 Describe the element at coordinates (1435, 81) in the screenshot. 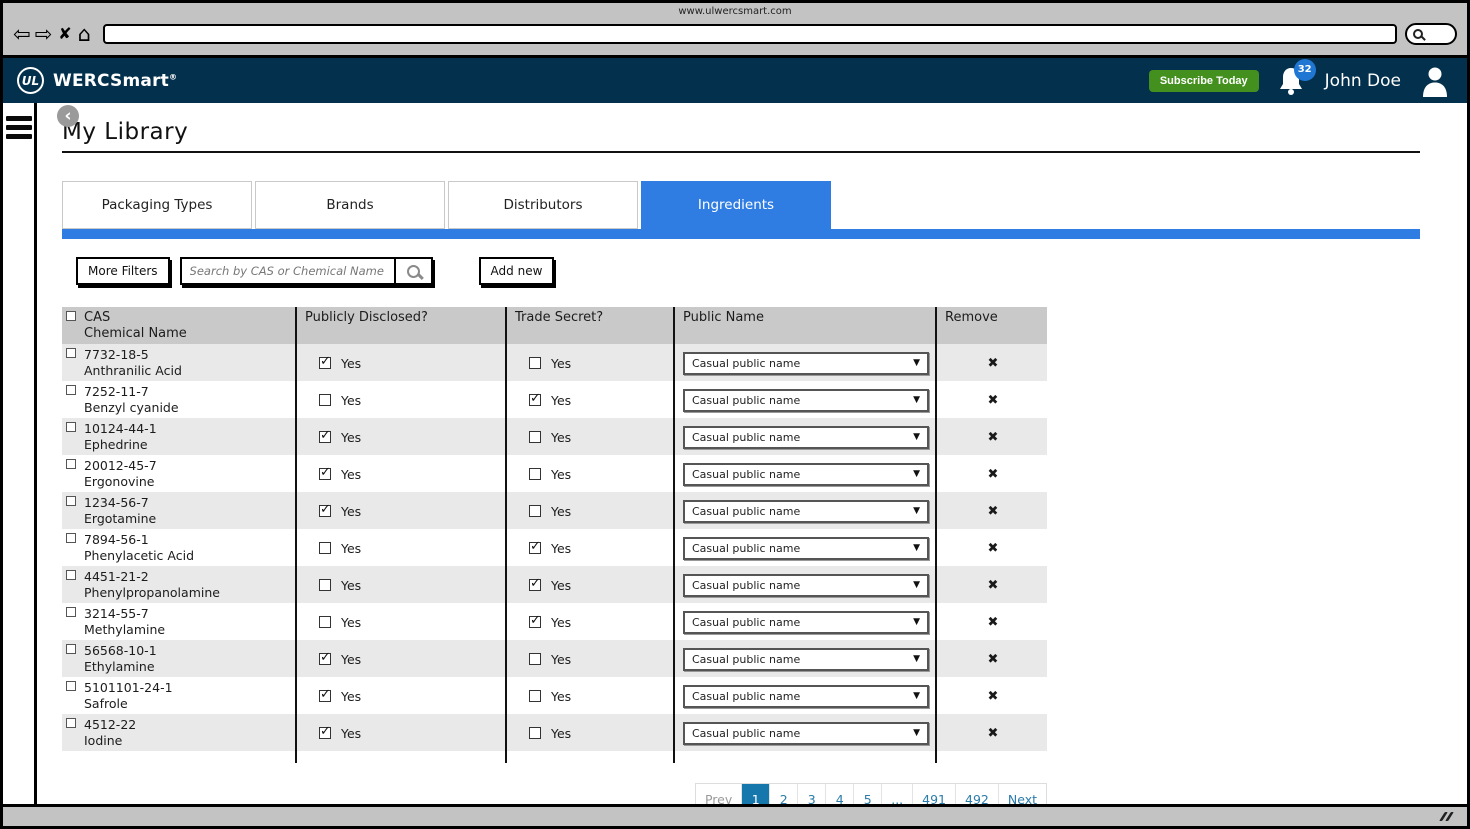

I see `user-avatar` at that location.